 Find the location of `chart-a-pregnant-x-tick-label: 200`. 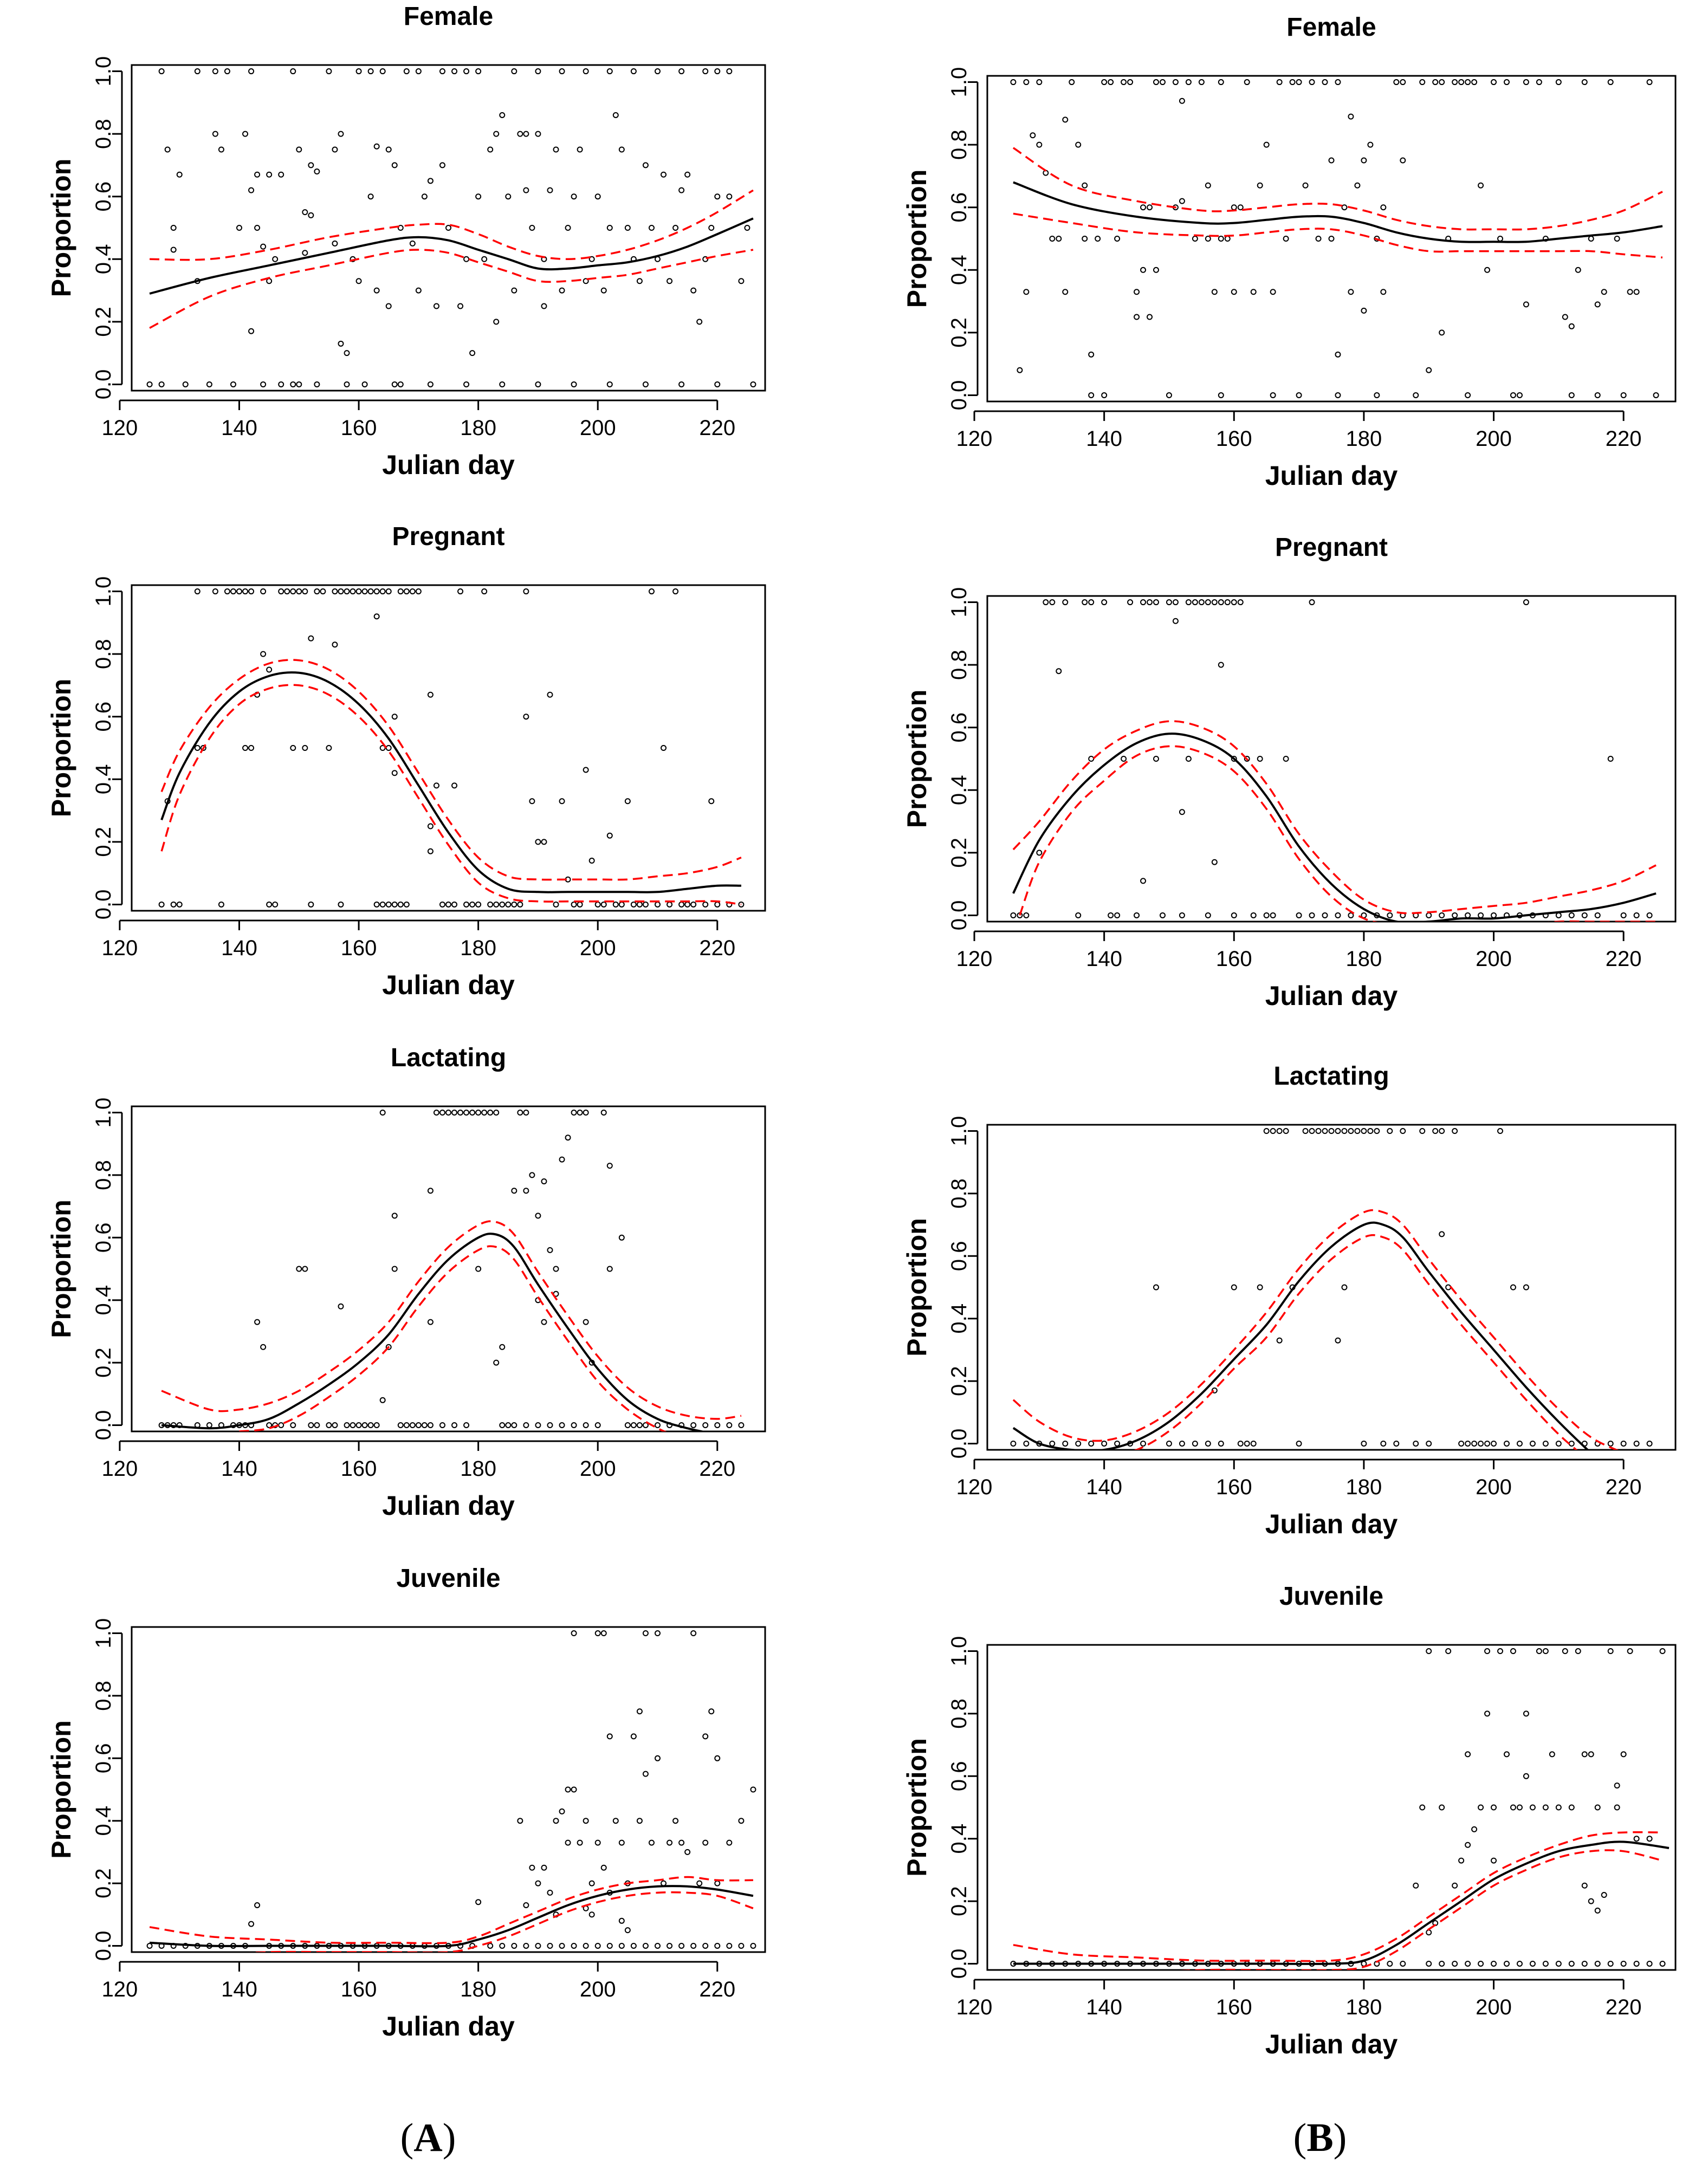

chart-a-pregnant-x-tick-label: 200 is located at coordinates (598, 948).